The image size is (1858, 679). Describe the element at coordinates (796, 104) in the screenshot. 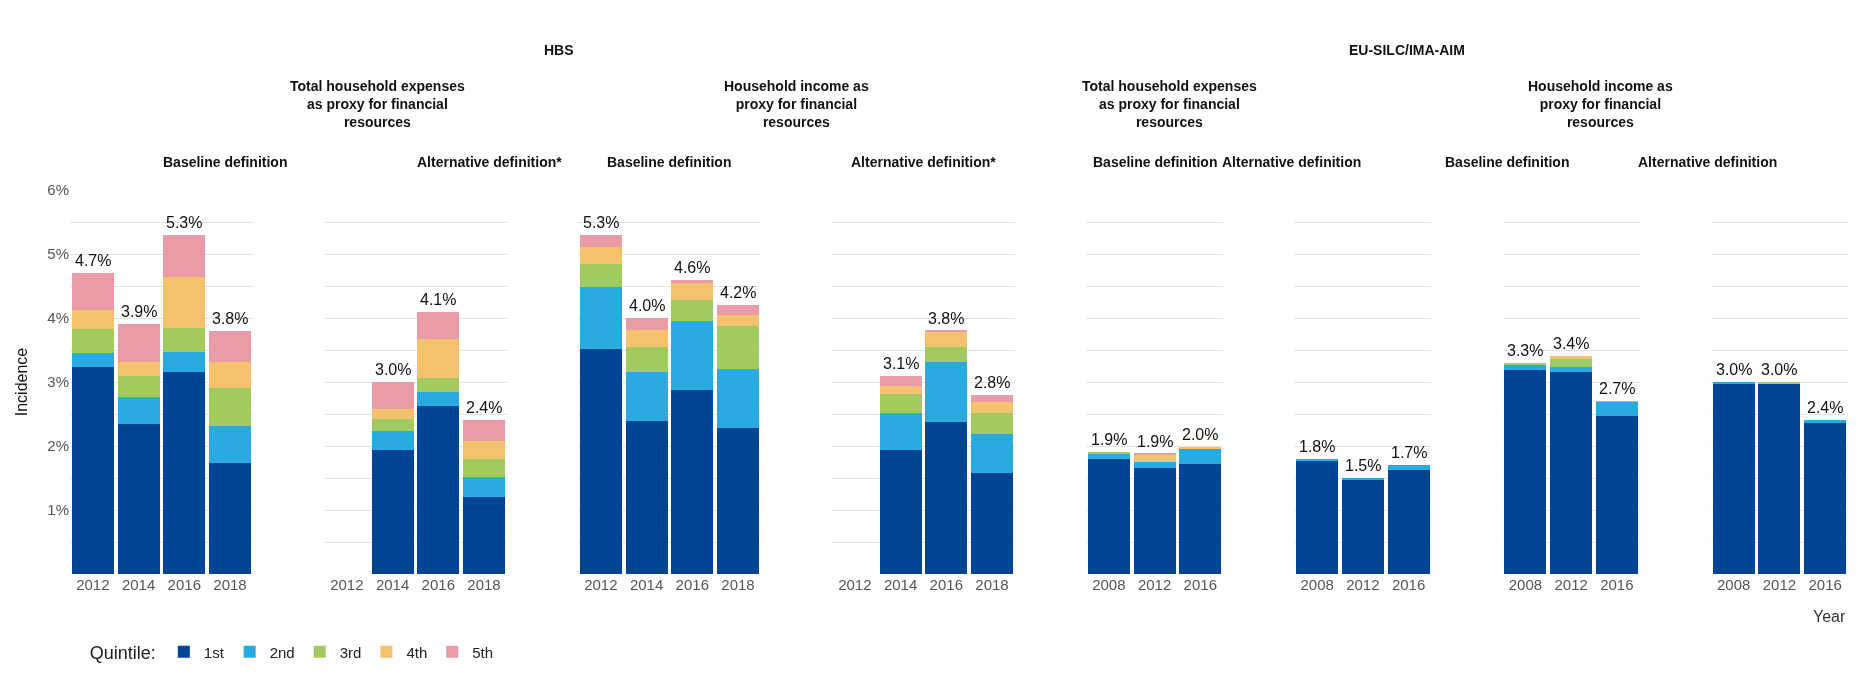

I see `text: Household income as proxy for financial resources` at that location.